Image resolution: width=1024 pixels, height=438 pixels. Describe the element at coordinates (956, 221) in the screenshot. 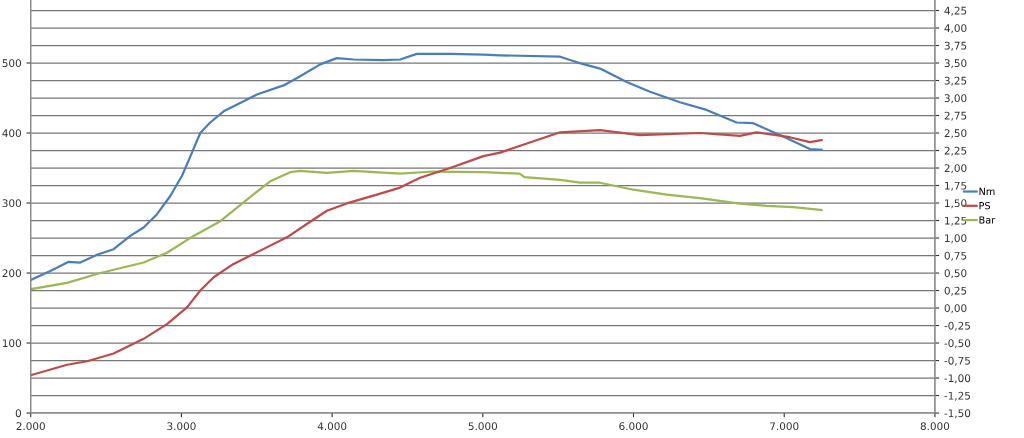

I see `y2-tick-label: 1,25` at that location.